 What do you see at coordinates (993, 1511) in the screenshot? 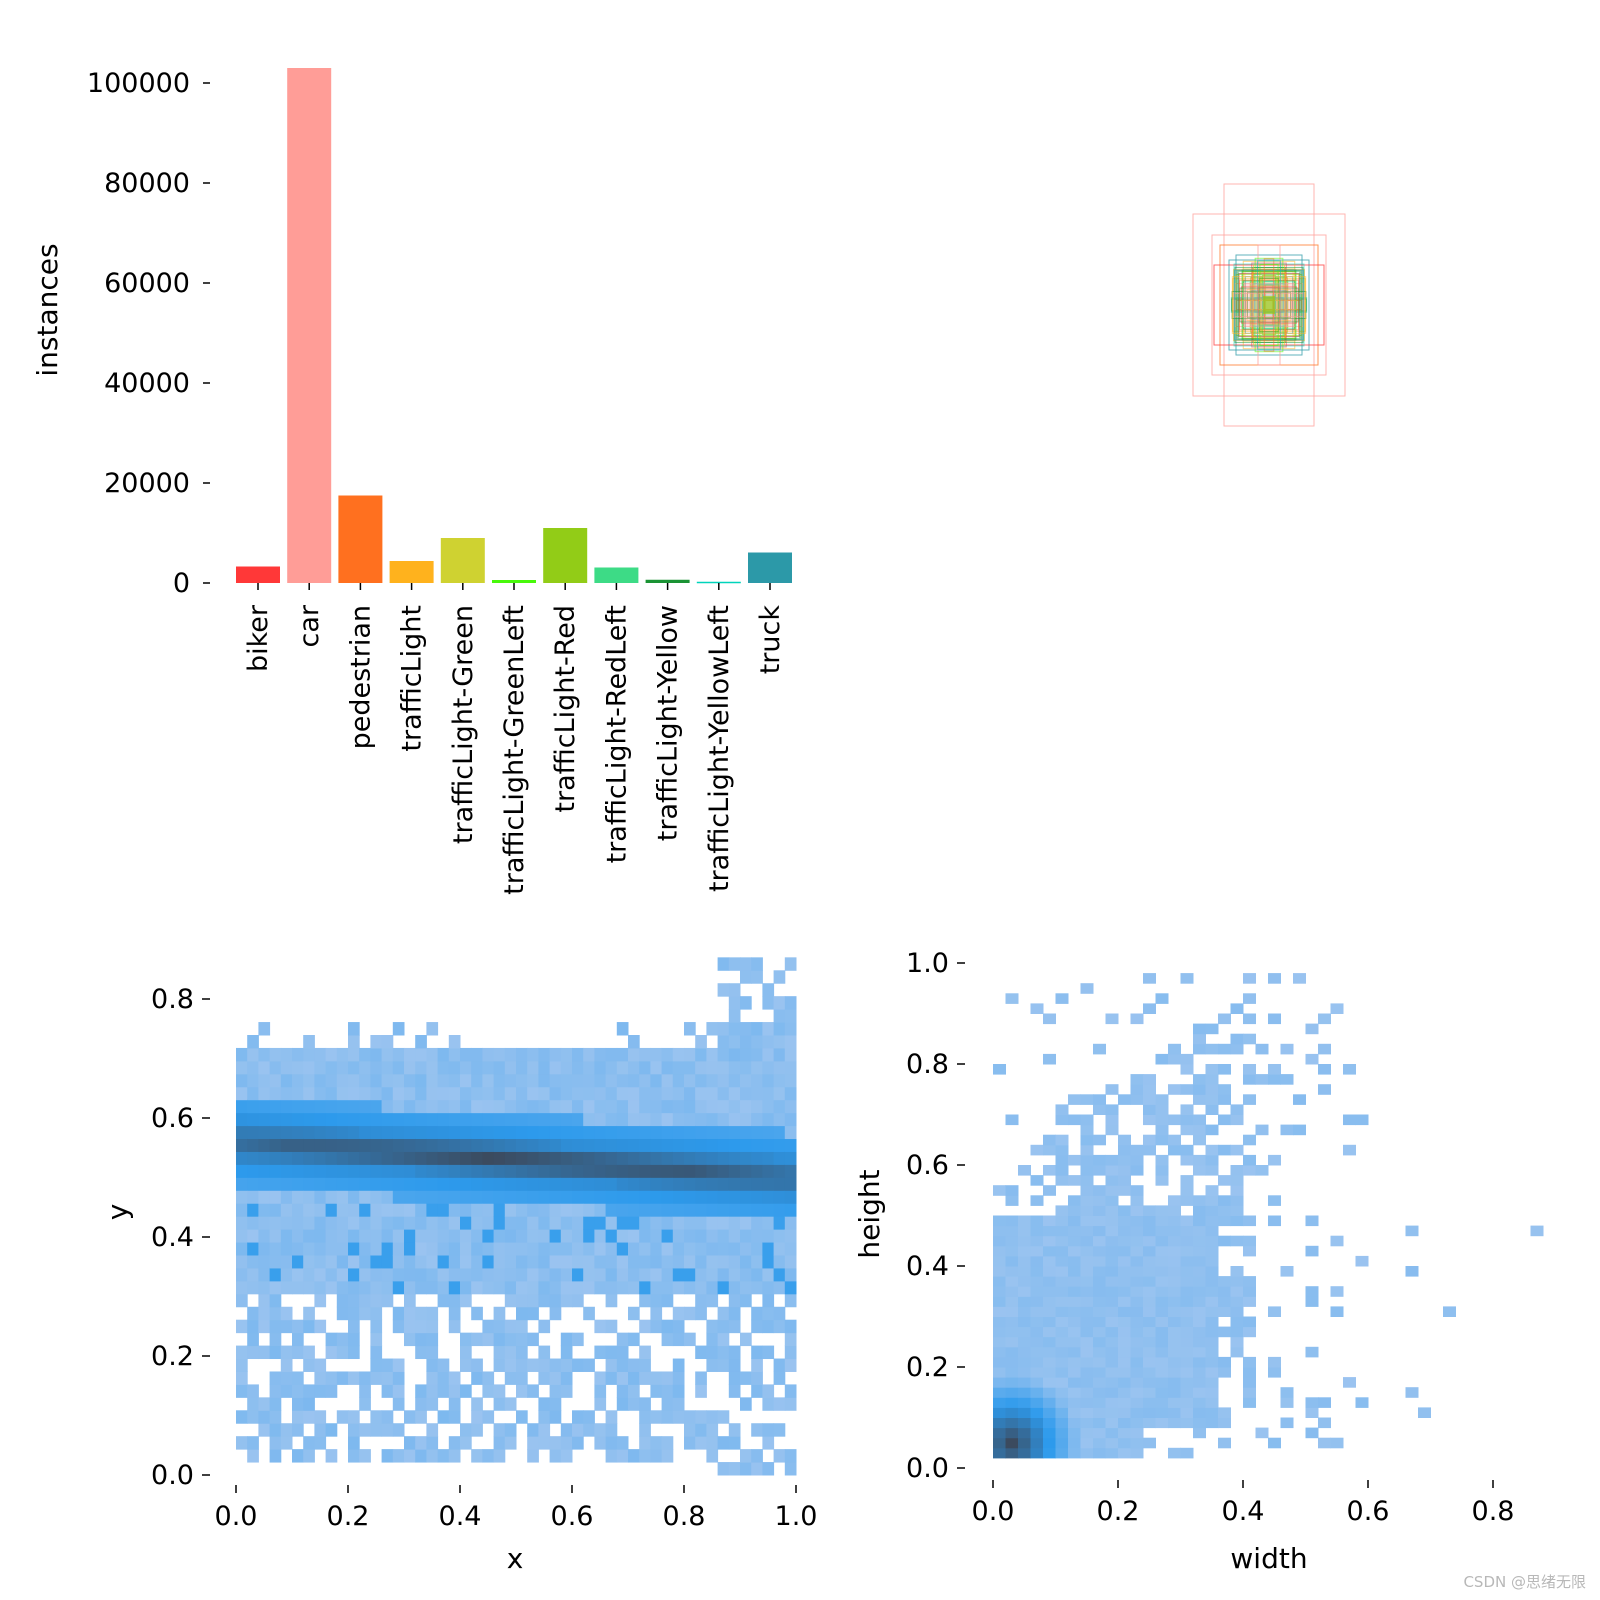
I see `wh-x-tick-label: 0.0` at bounding box center [993, 1511].